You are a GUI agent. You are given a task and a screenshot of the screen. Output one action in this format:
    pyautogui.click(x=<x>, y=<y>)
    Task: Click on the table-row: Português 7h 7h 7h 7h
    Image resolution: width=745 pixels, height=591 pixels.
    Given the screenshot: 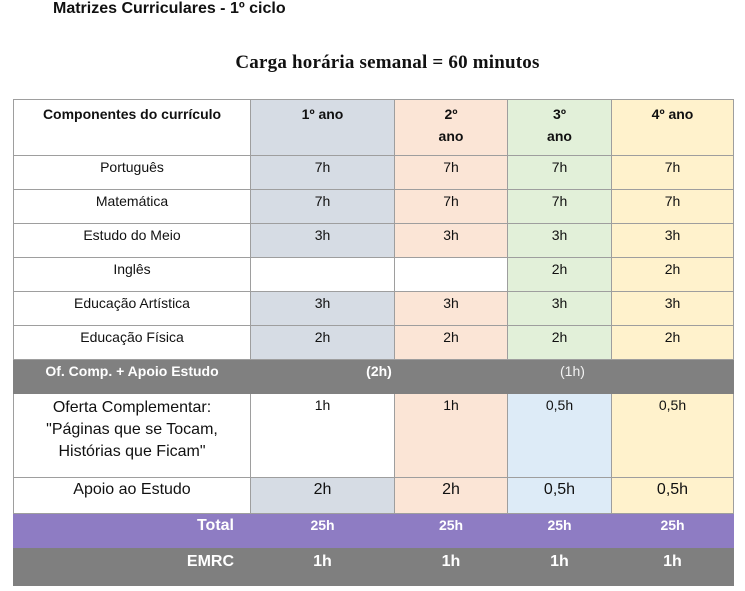 What is the action you would take?
    pyautogui.click(x=373, y=172)
    